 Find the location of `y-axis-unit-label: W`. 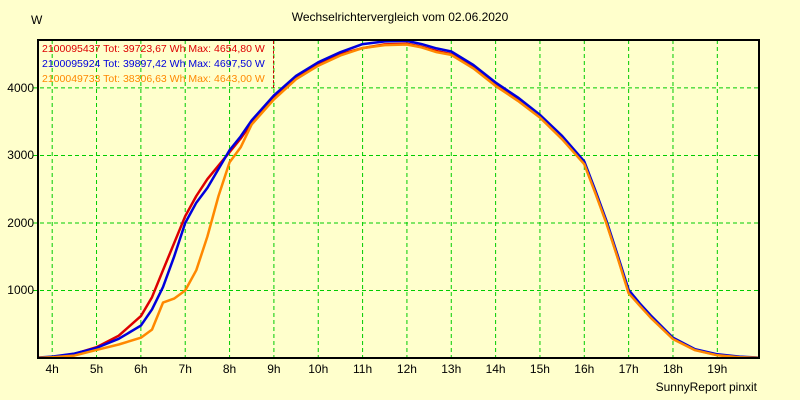

y-axis-unit-label: W is located at coordinates (37, 20).